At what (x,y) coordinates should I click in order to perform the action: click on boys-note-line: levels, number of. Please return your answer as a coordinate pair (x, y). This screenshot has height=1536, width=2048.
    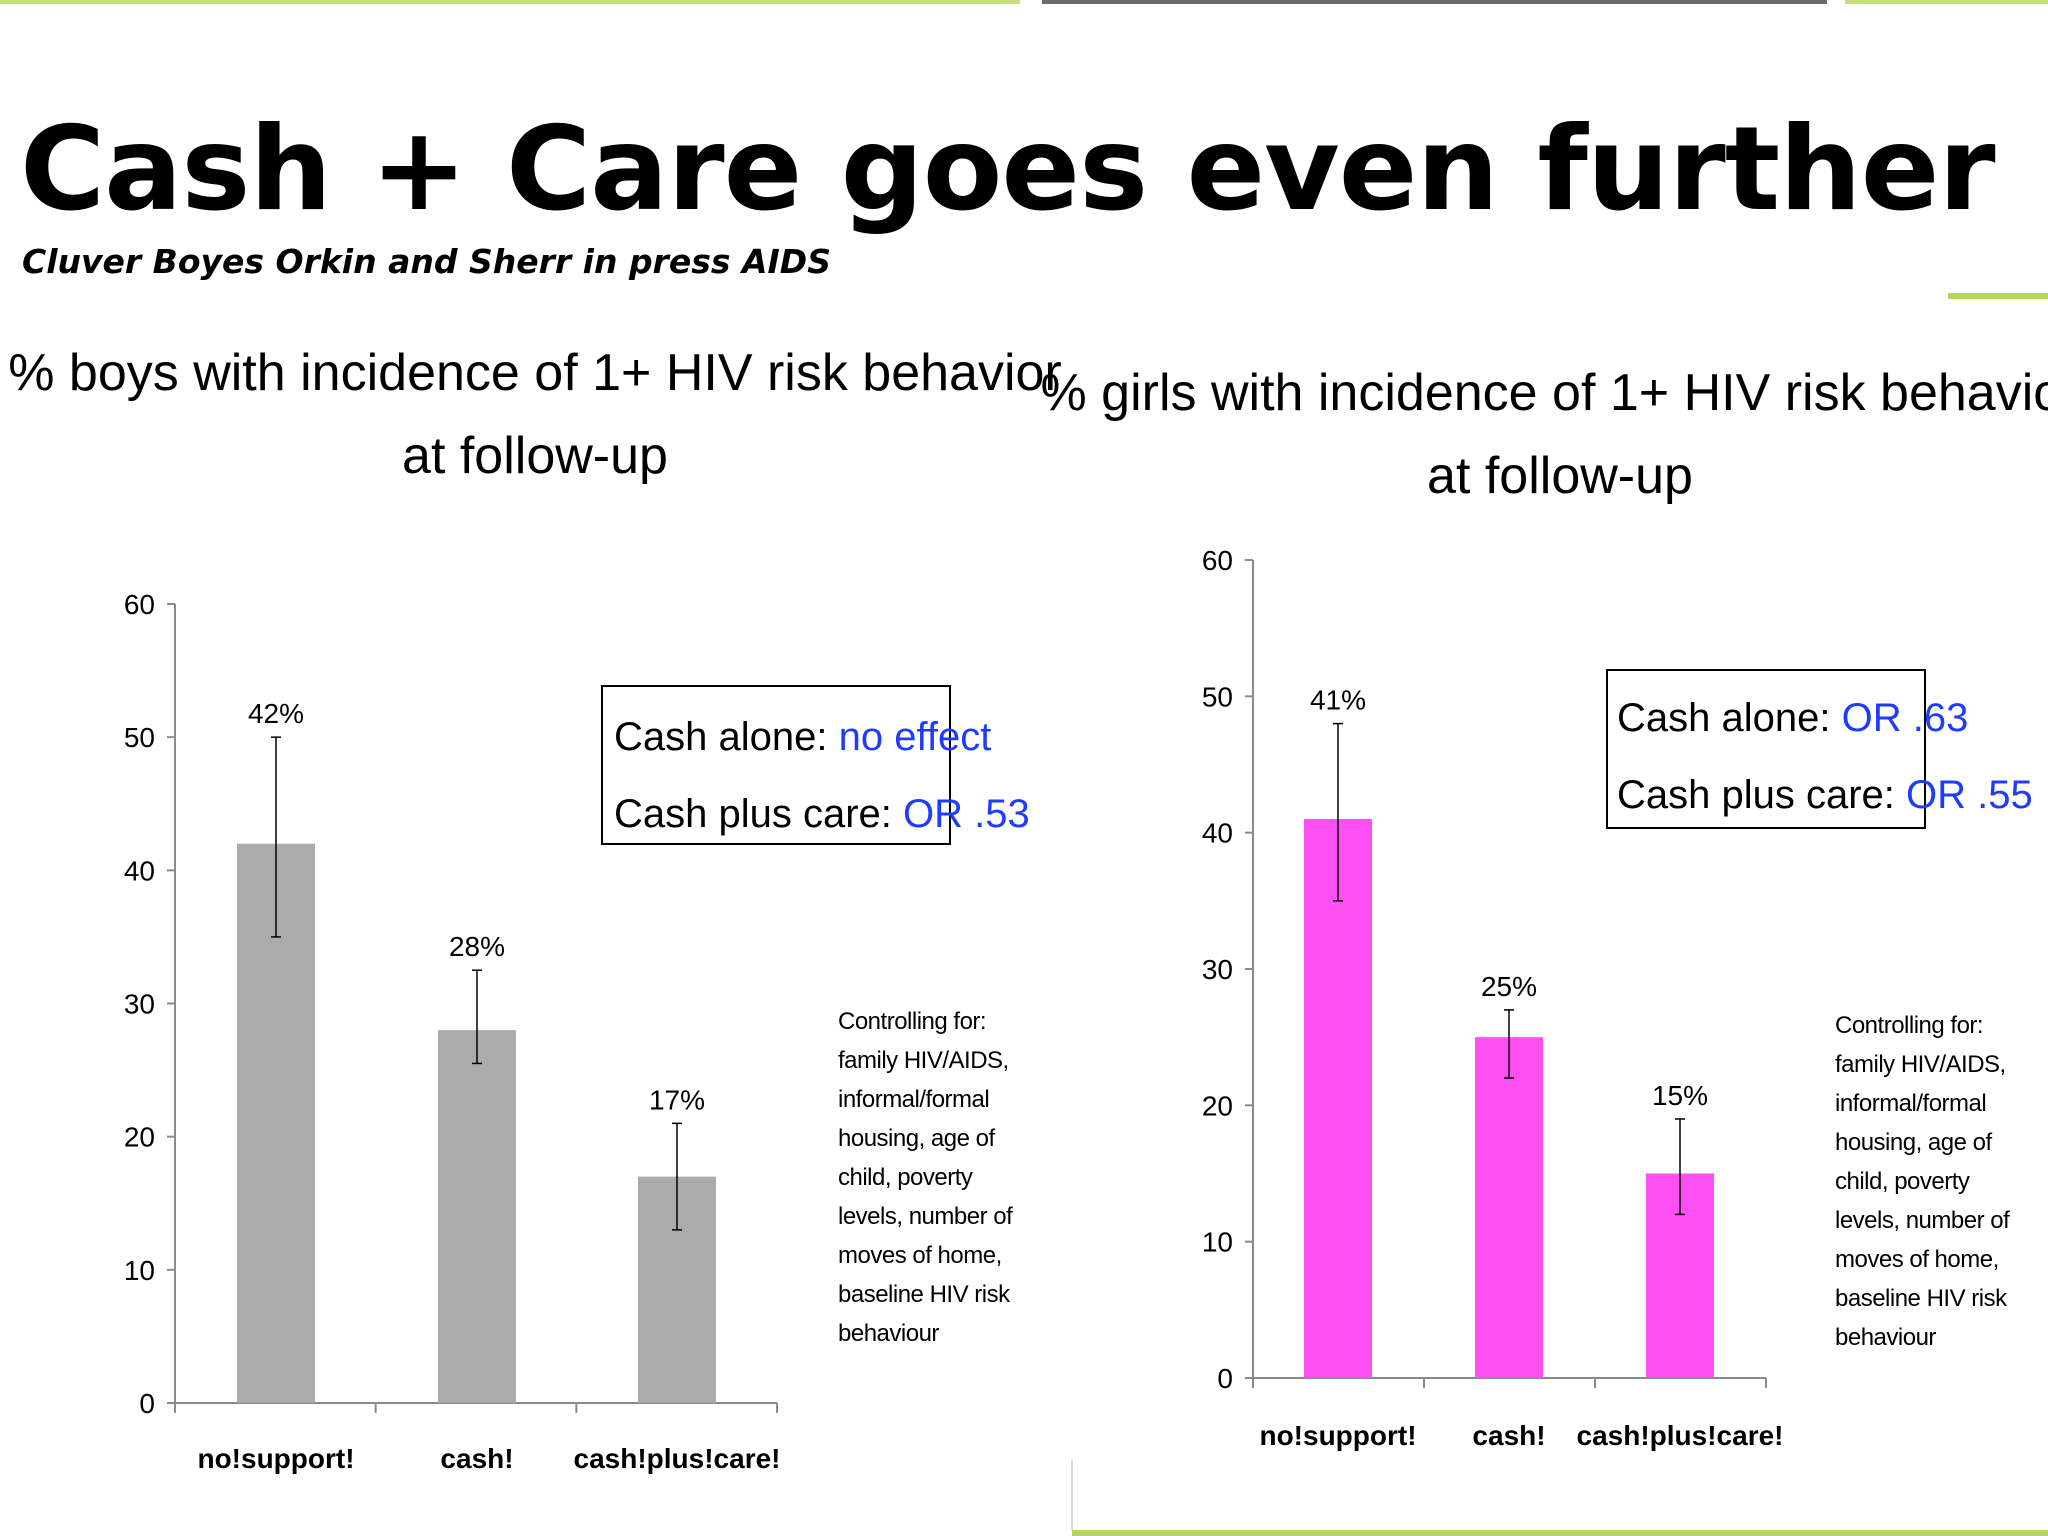
    Looking at the image, I should click on (925, 1216).